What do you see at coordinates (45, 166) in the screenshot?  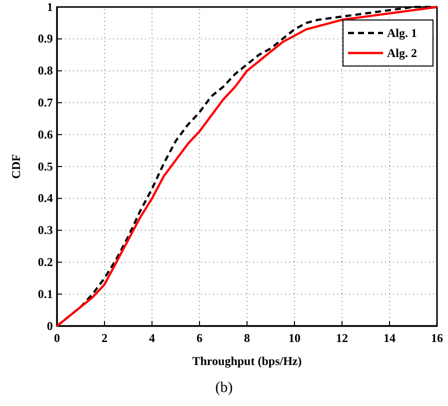 I see `y-tick-label: 0.5` at bounding box center [45, 166].